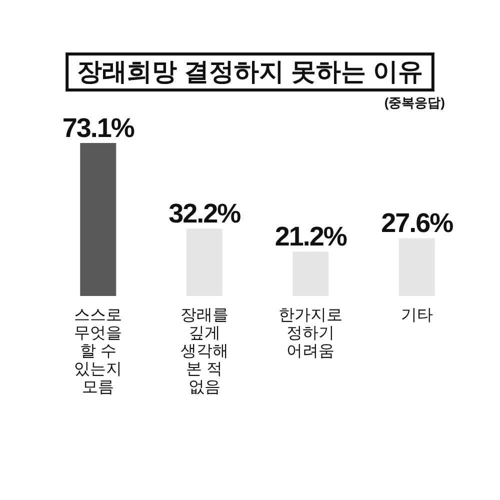 This screenshot has height=500, width=500. What do you see at coordinates (204, 351) in the screenshot?
I see `x-tick-label: 장래를 깊게 생각해 본 적 없음` at bounding box center [204, 351].